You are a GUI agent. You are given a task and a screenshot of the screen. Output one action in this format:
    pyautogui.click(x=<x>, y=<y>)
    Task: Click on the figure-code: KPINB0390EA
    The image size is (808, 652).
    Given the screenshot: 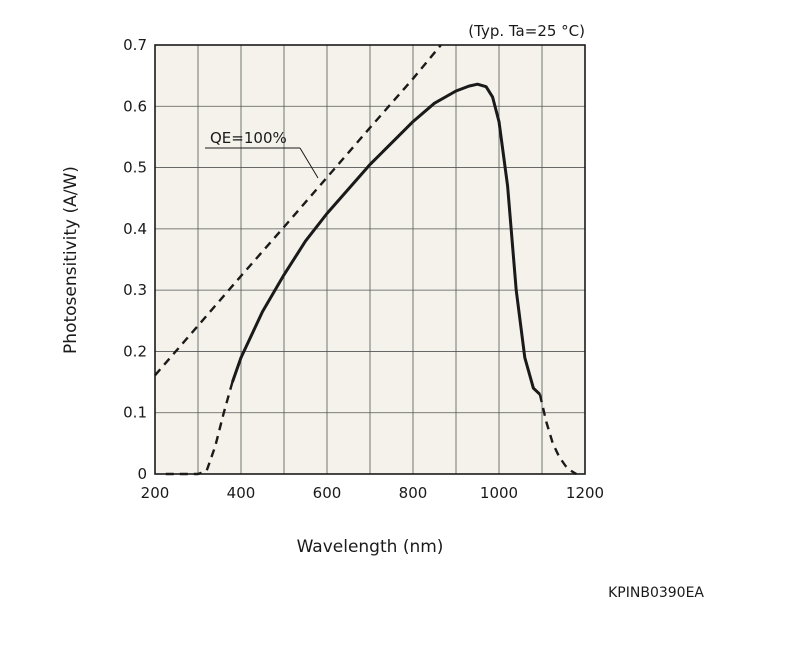 What is the action you would take?
    pyautogui.click(x=656, y=593)
    